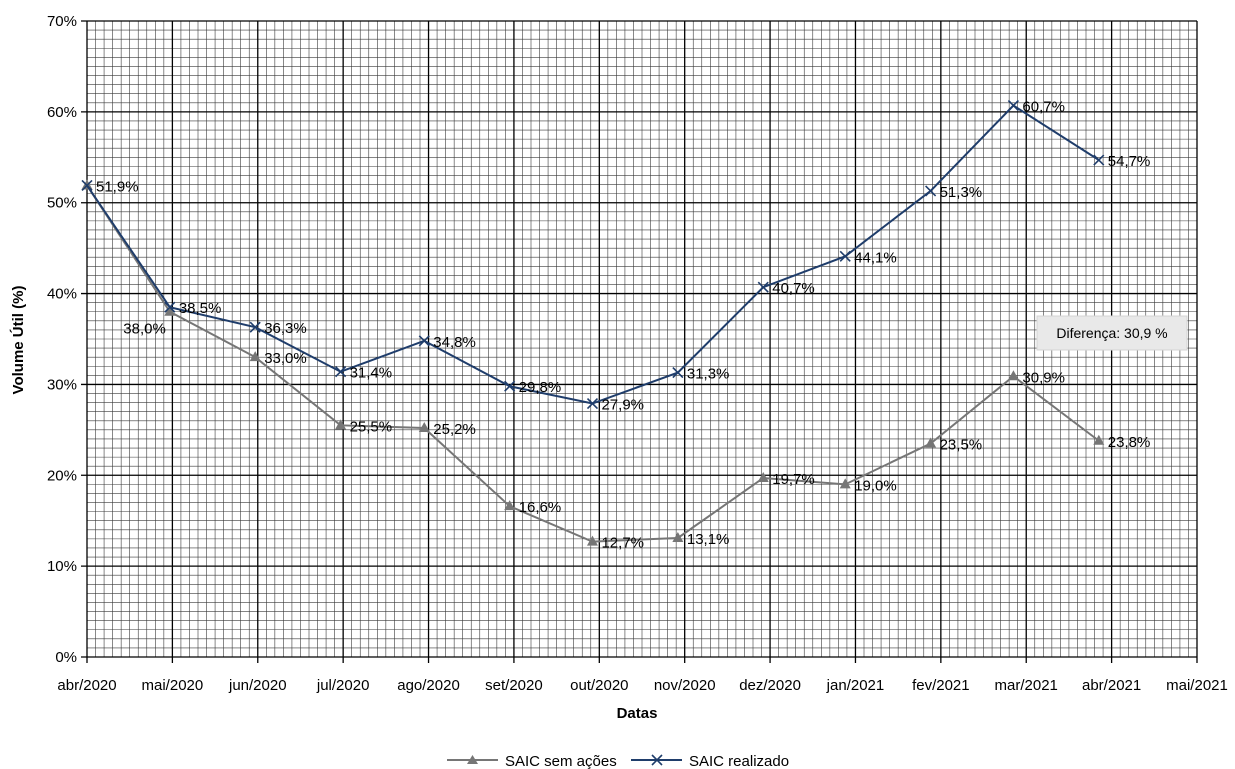 Image resolution: width=1235 pixels, height=769 pixels. I want to click on data-label: 29,8%, so click(540, 387).